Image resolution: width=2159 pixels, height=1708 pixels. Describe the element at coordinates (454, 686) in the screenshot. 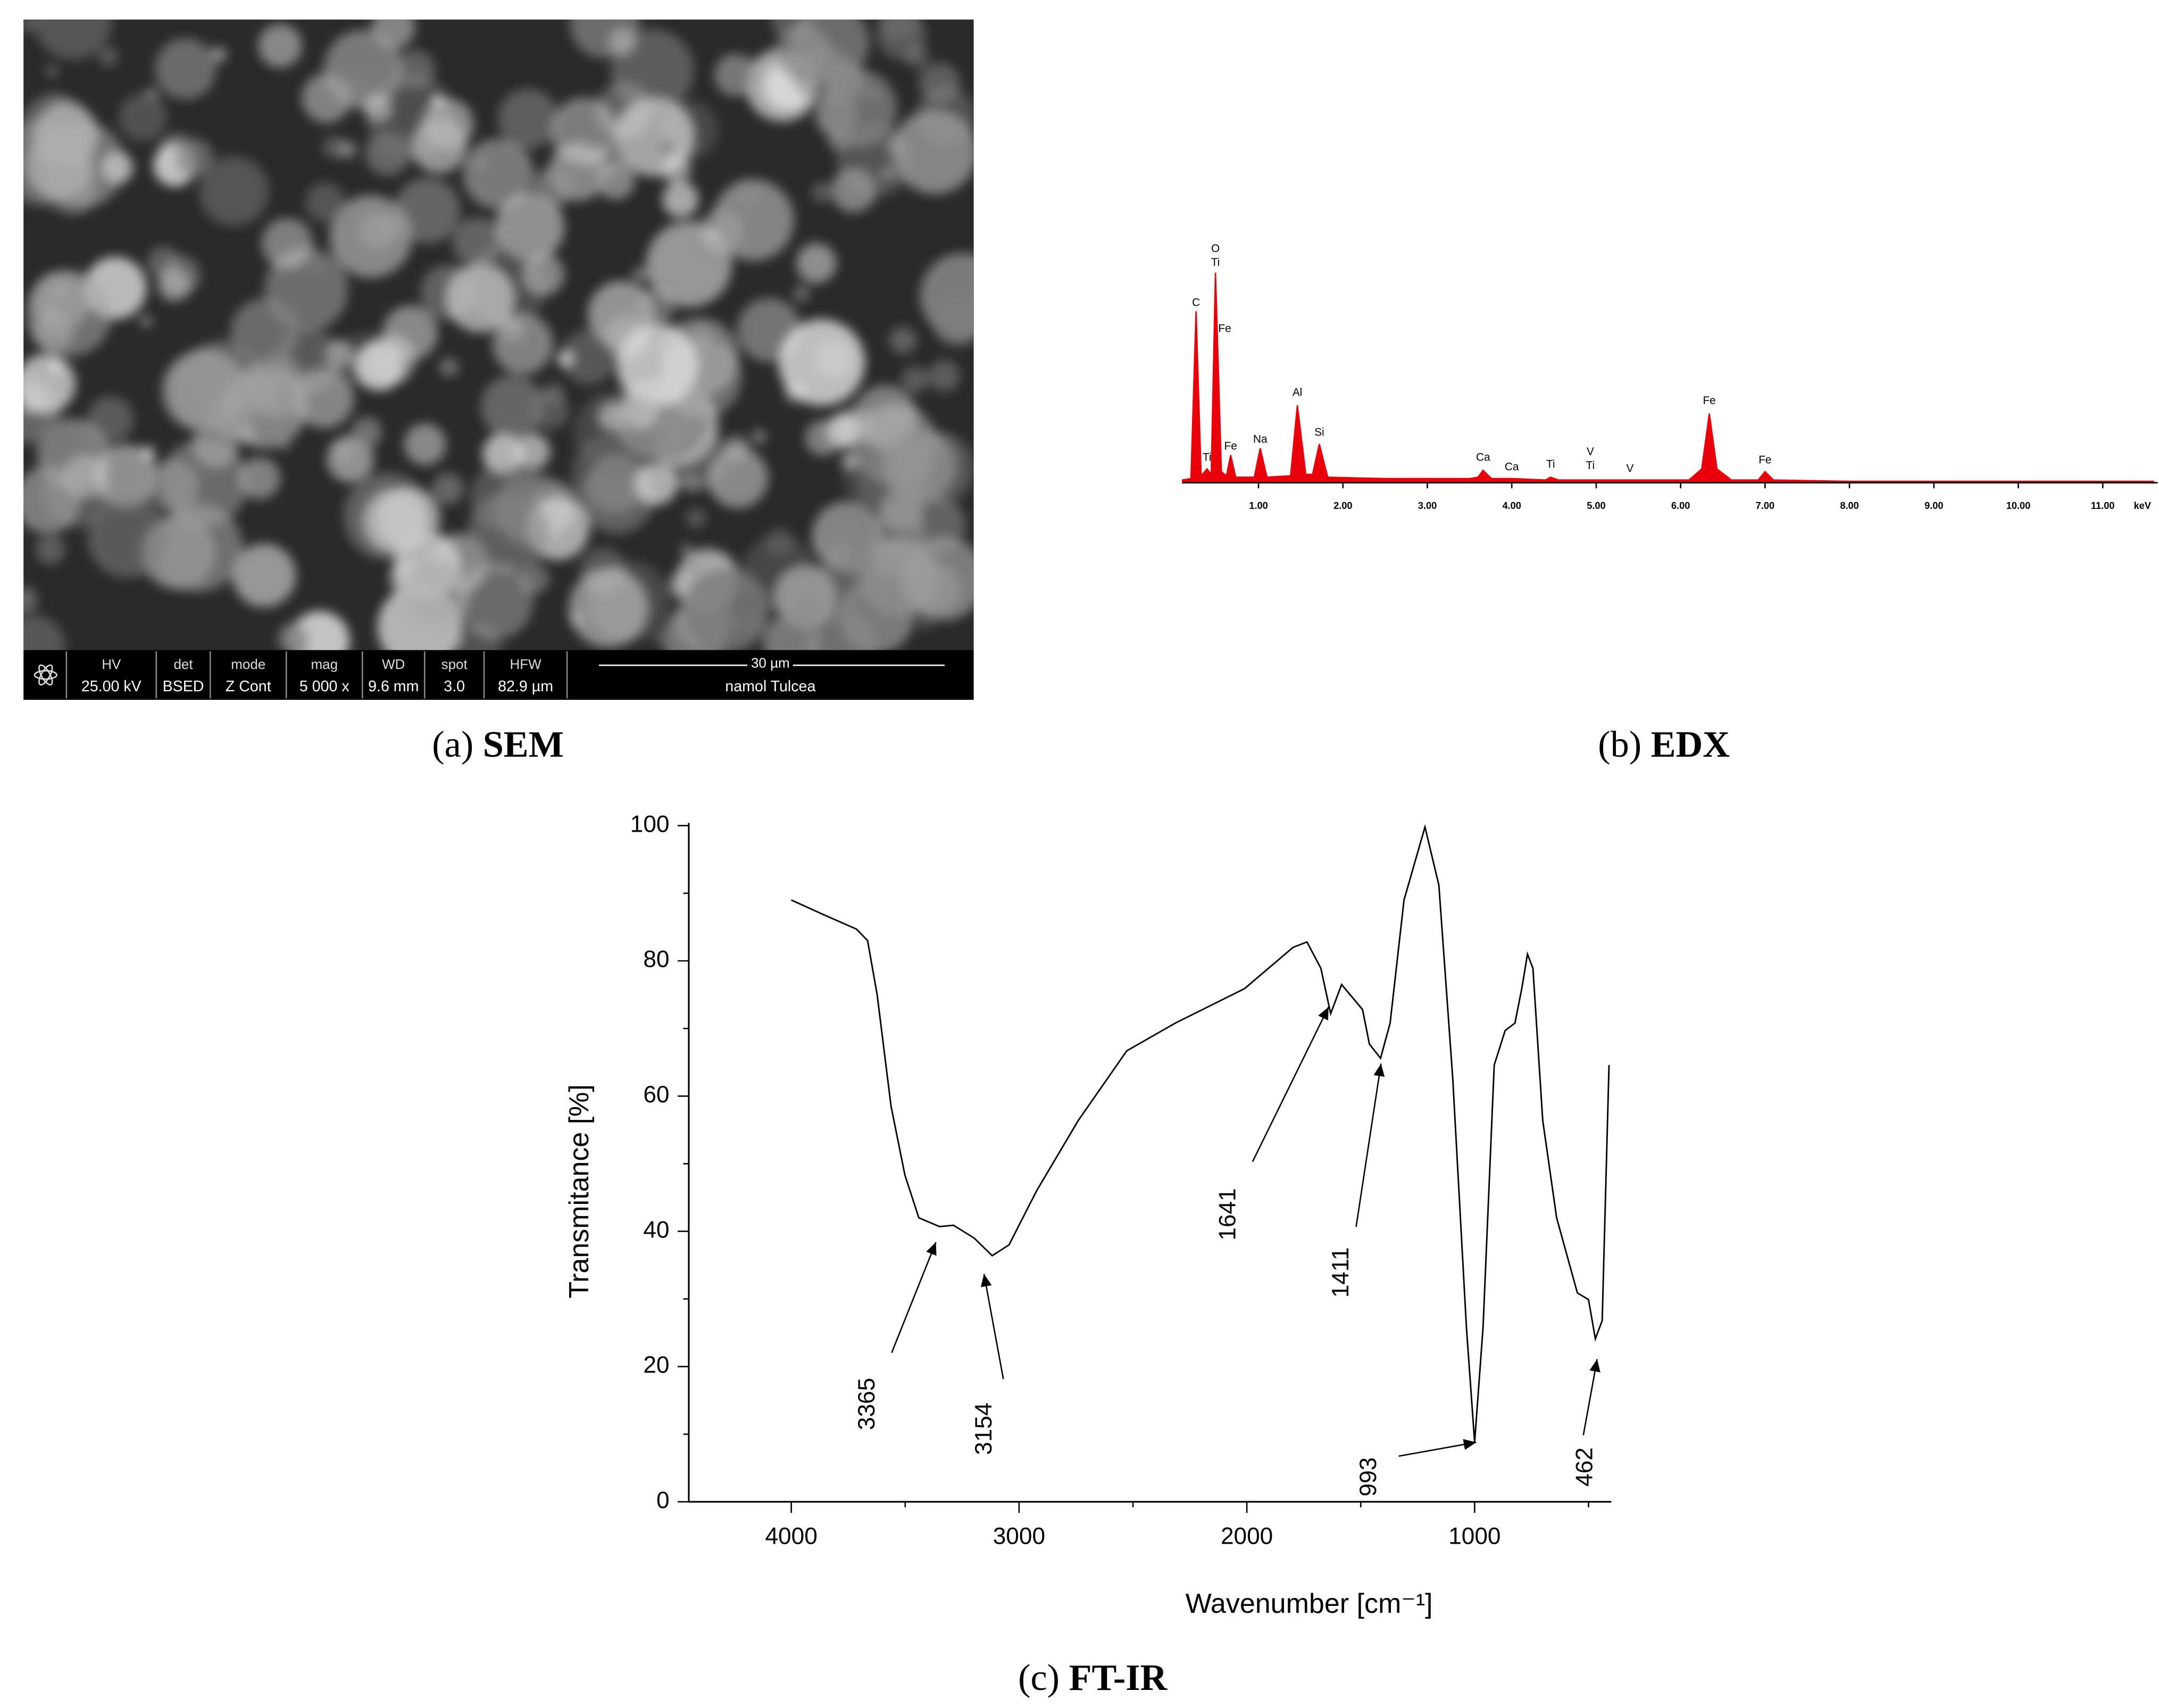

I see `info-value: 3.0` at that location.